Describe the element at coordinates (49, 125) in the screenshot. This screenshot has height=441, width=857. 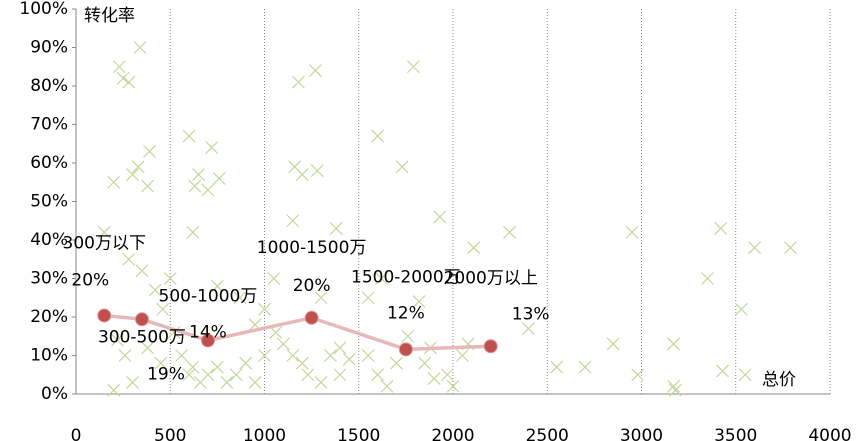
I see `y-tick-label: 70%` at that location.